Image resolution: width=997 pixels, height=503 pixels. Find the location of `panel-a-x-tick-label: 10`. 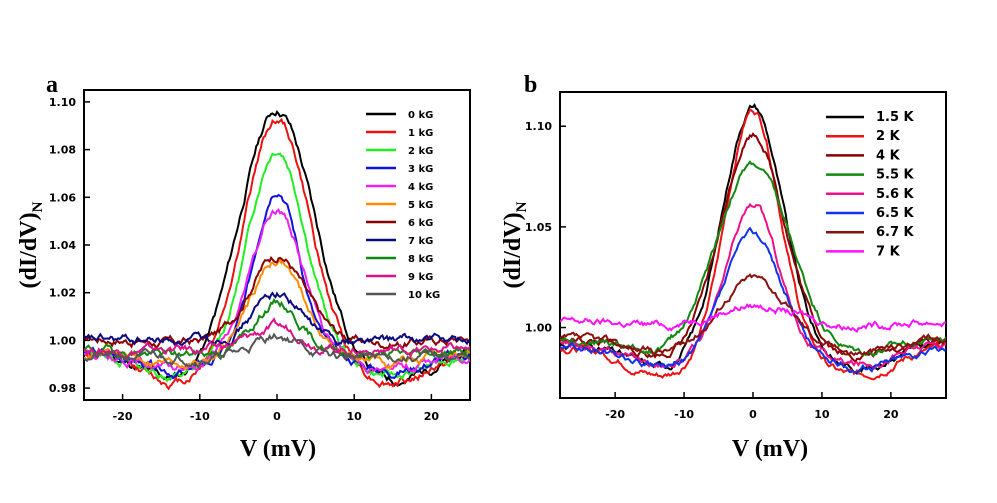

panel-a-x-tick-label: 10 is located at coordinates (355, 416).